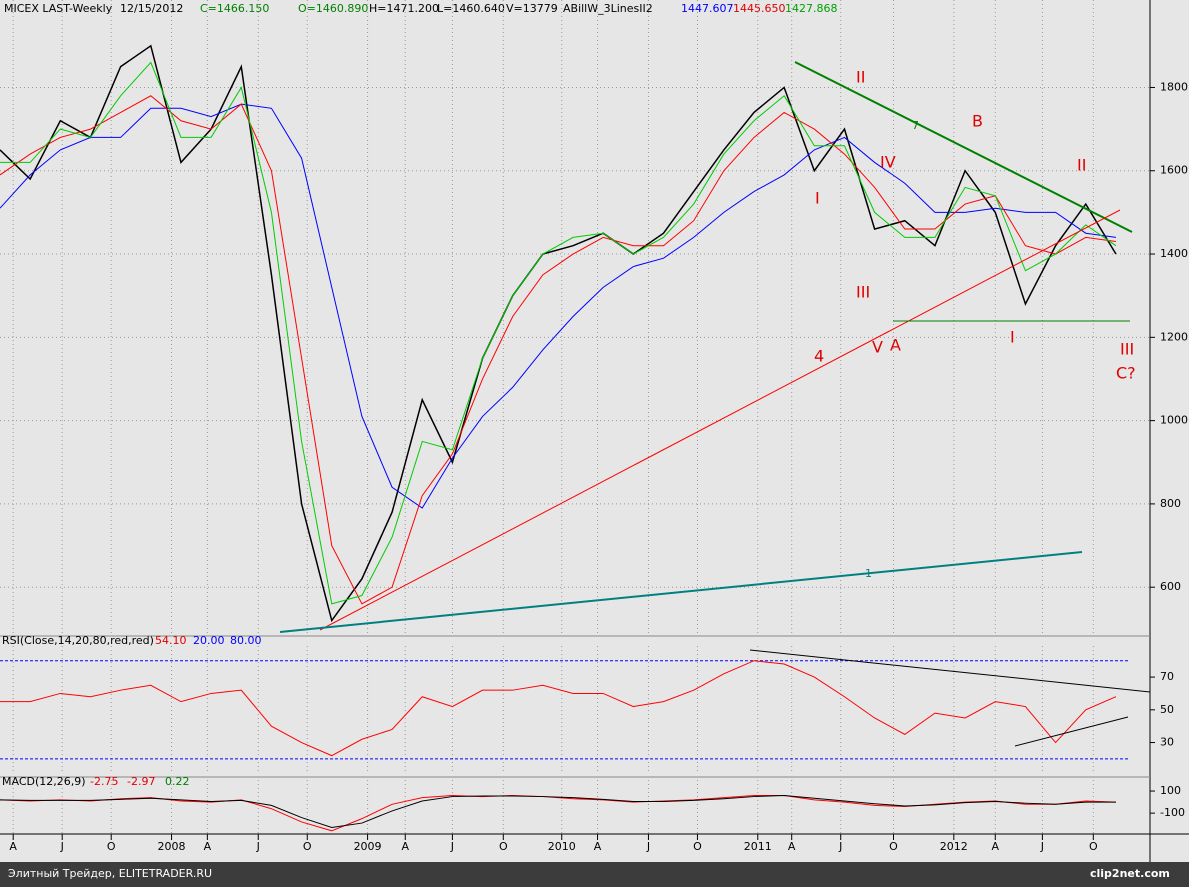 Image resolution: width=1189 pixels, height=887 pixels. Describe the element at coordinates (110, 873) in the screenshot. I see `footer-source: Элитный Трейдер, ELITETRADER.RU` at that location.